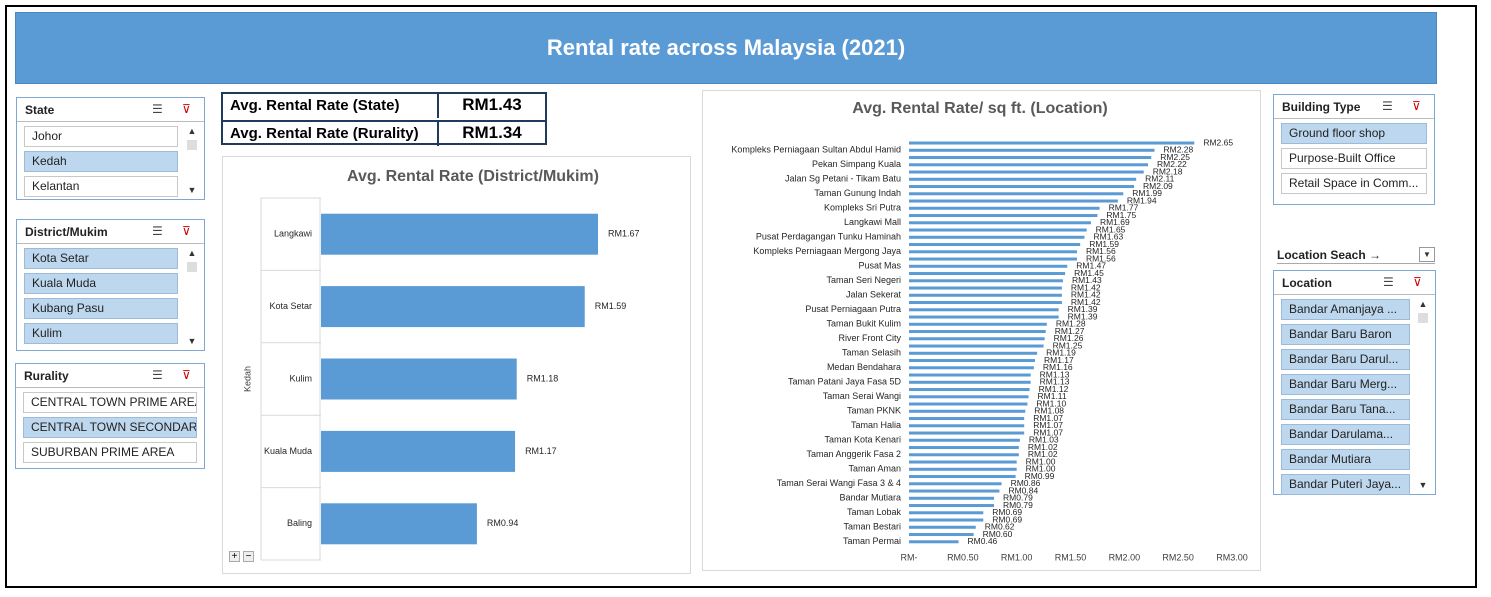 This screenshot has width=1491, height=597. What do you see at coordinates (1069, 338) in the screenshot?
I see `value-label: RM1.26` at bounding box center [1069, 338].